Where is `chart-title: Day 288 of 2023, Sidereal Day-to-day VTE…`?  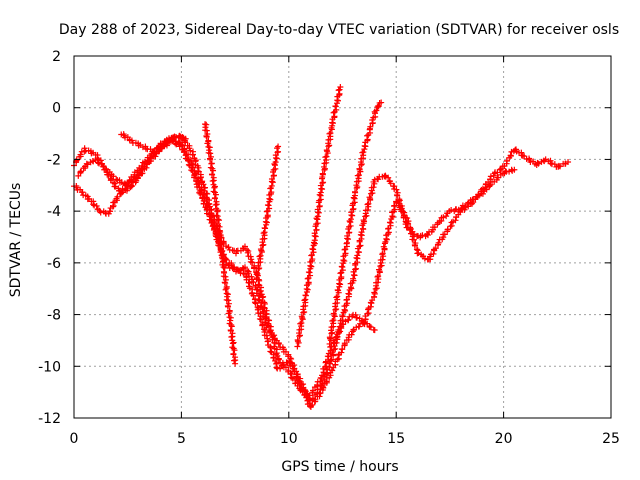 chart-title: Day 288 of 2023, Sidereal Day-to-day VTE… is located at coordinates (339, 30).